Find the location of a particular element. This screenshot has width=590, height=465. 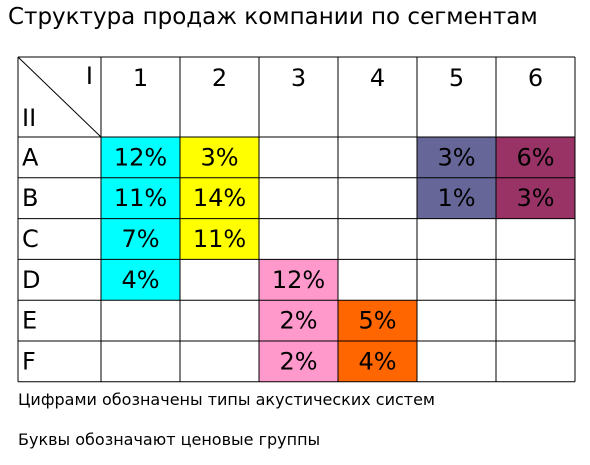

cell-value: 14% is located at coordinates (219, 198).